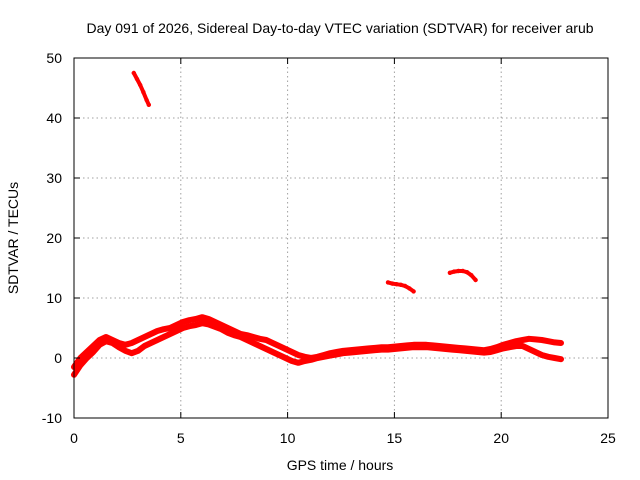 Image resolution: width=640 pixels, height=480 pixels. I want to click on x-tick-label: 0, so click(74, 438).